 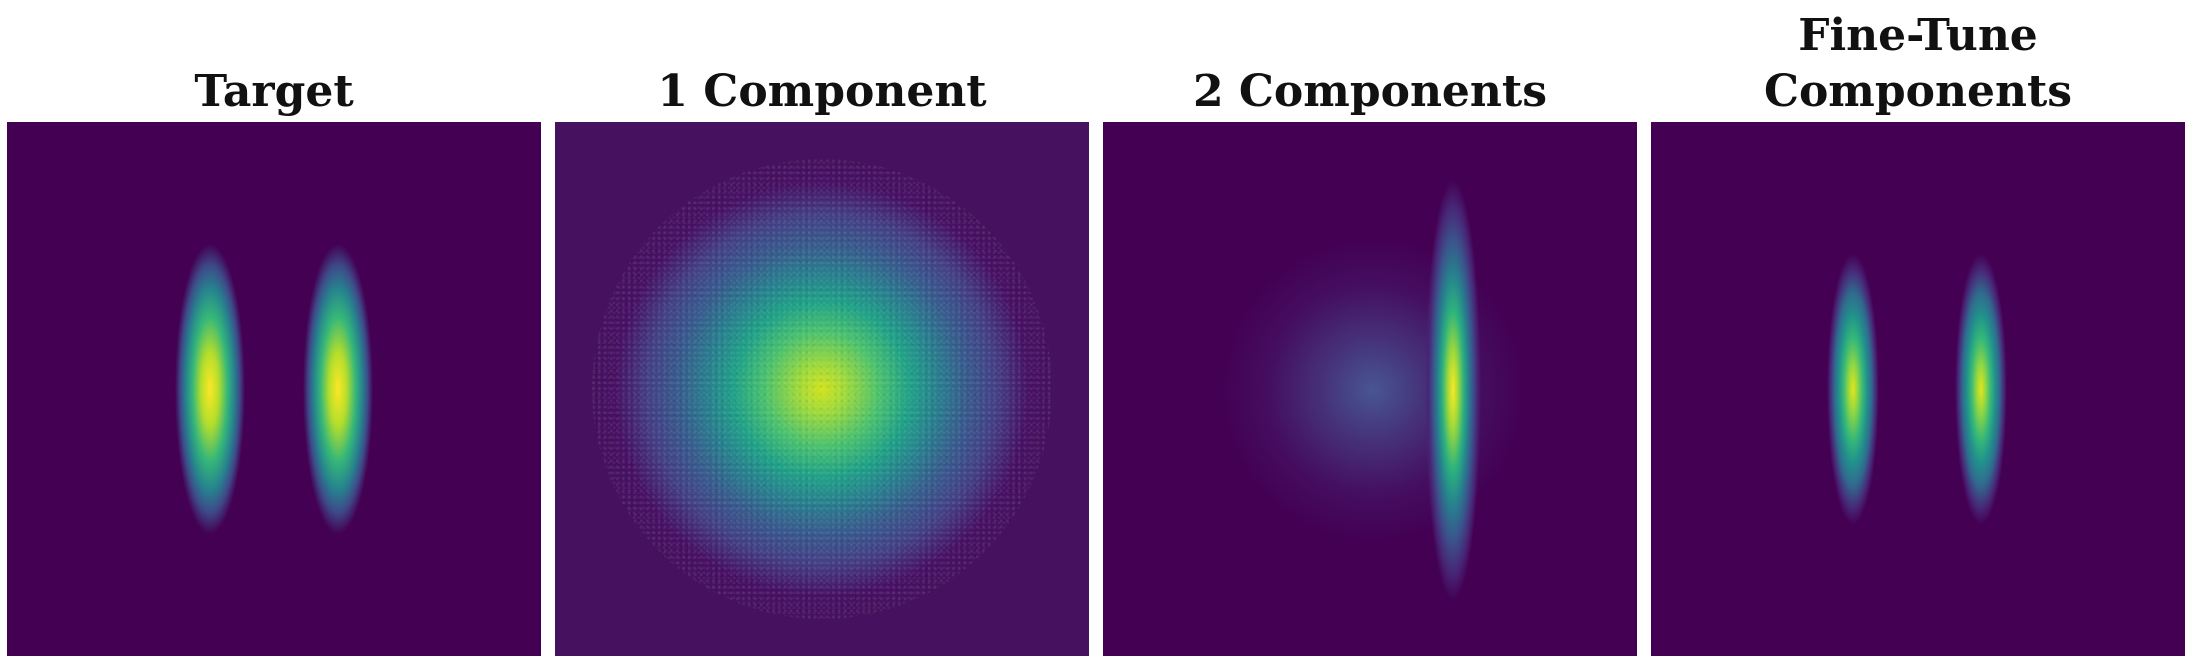 I want to click on vertical-mode, so click(x=1453, y=390).